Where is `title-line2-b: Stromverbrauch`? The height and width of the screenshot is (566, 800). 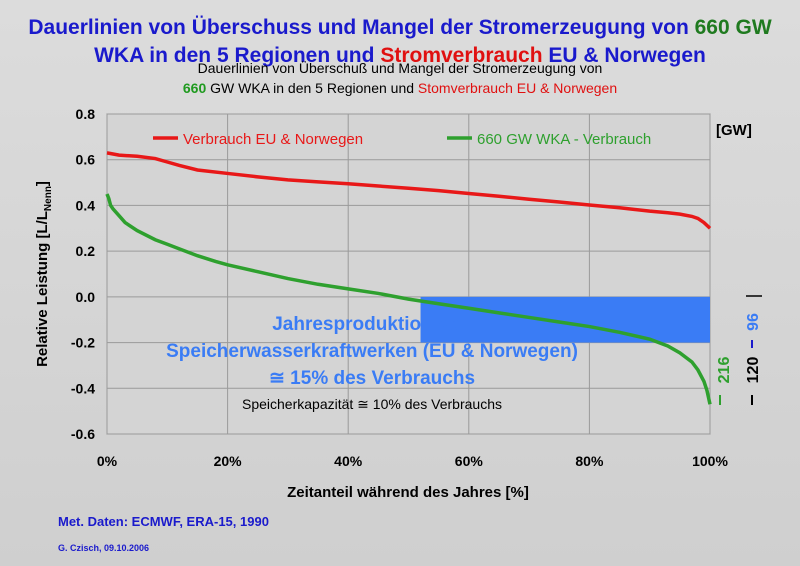
title-line2-b: Stromverbrauch is located at coordinates (461, 55).